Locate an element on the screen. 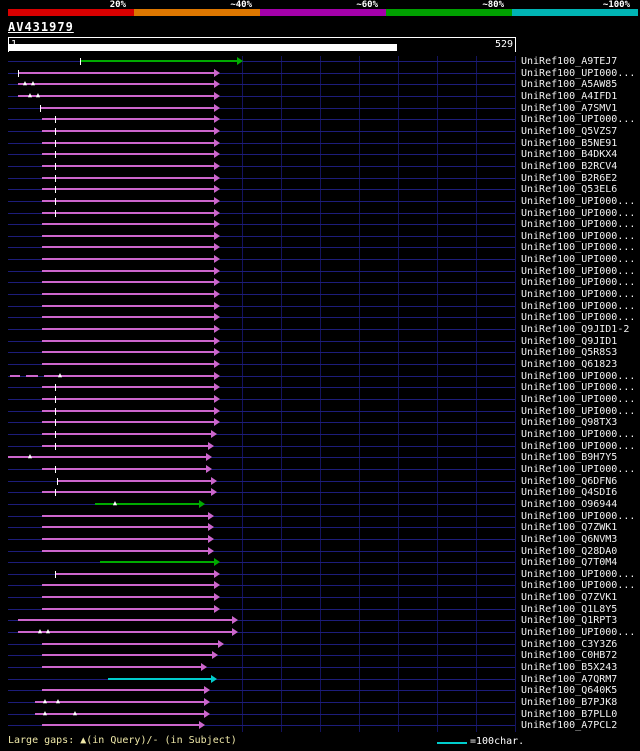 This screenshot has width=640, height=751. subject-label: UniRef100_A7PCL2 is located at coordinates (569, 726).